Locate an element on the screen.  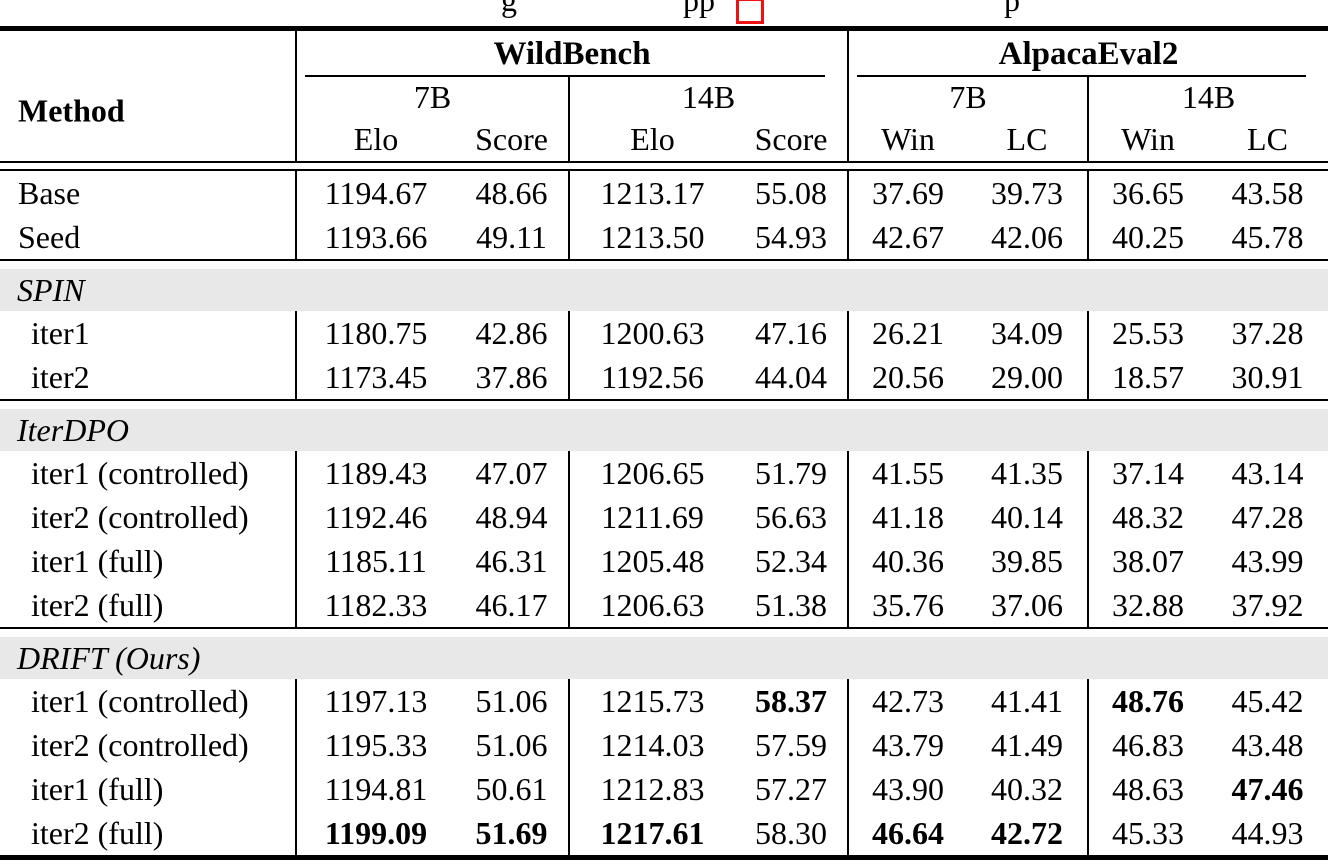
table-header-groups: WildBench AlpacaEval2 is located at coordinates (664, 54).